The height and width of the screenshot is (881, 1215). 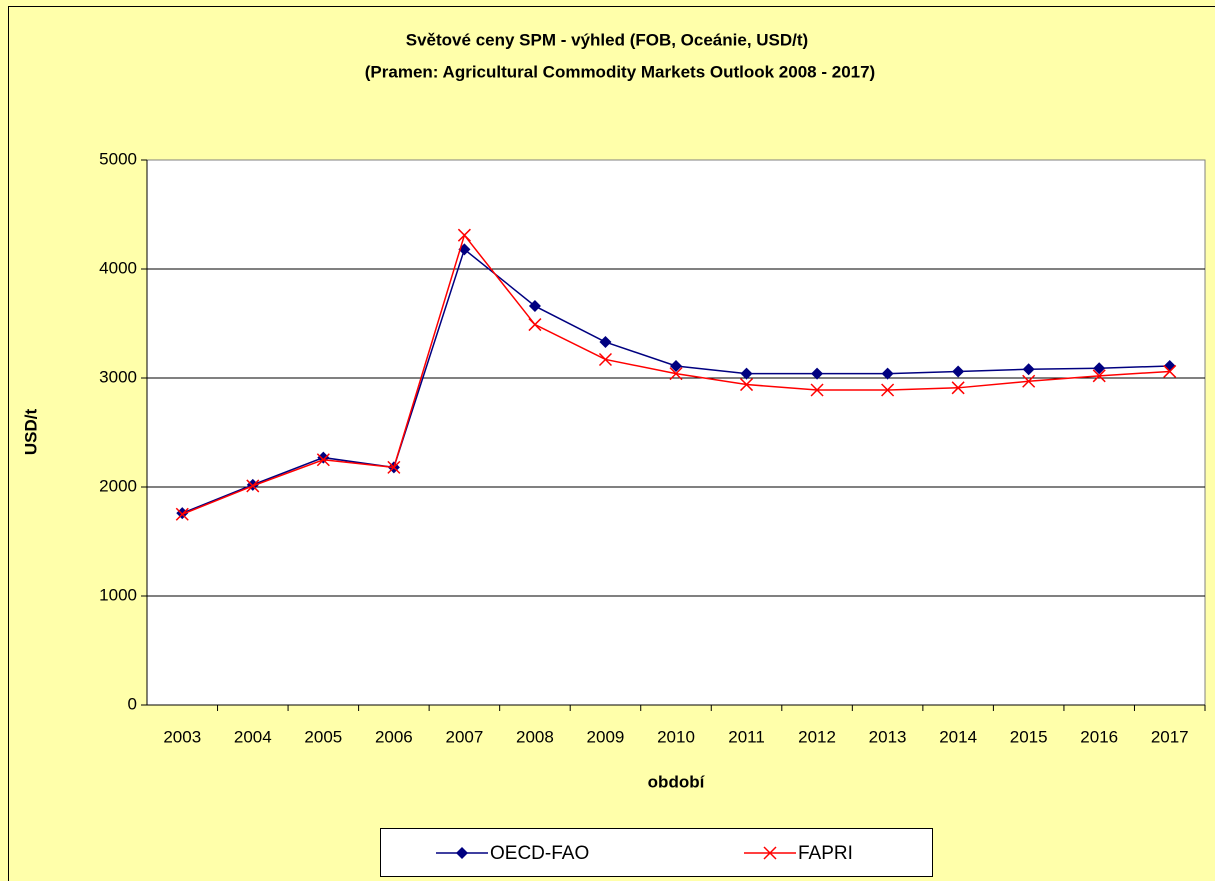 I want to click on y-axis-label: USD/t, so click(x=30, y=432).